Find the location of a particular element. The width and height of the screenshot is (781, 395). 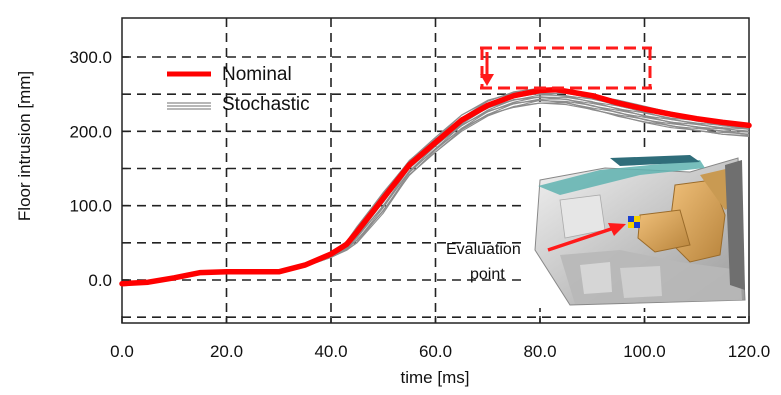

legend: Nominal Stochastic is located at coordinates (238, 89).